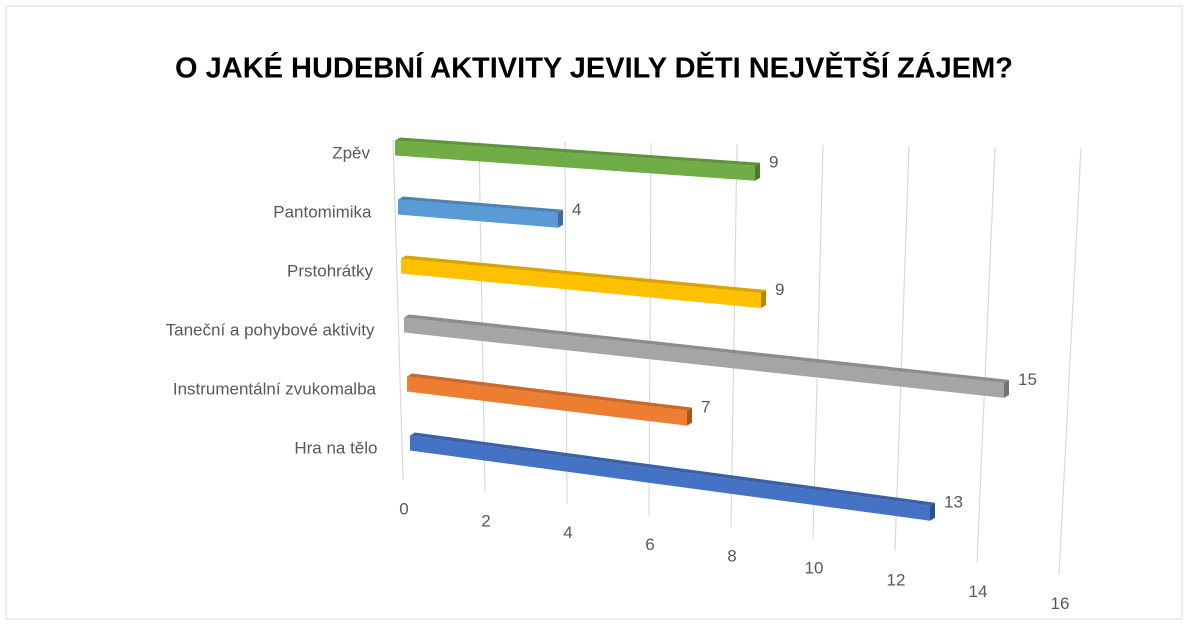 This screenshot has width=1188, height=625. What do you see at coordinates (1060, 603) in the screenshot?
I see `x-tick-label: 16` at bounding box center [1060, 603].